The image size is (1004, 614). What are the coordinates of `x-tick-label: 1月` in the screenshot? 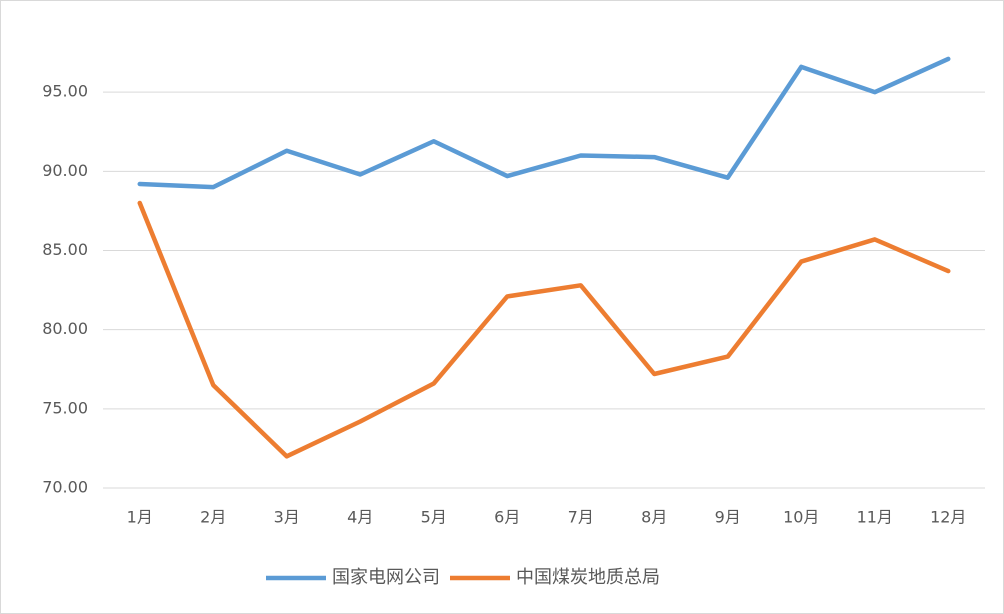 It's located at (140, 517).